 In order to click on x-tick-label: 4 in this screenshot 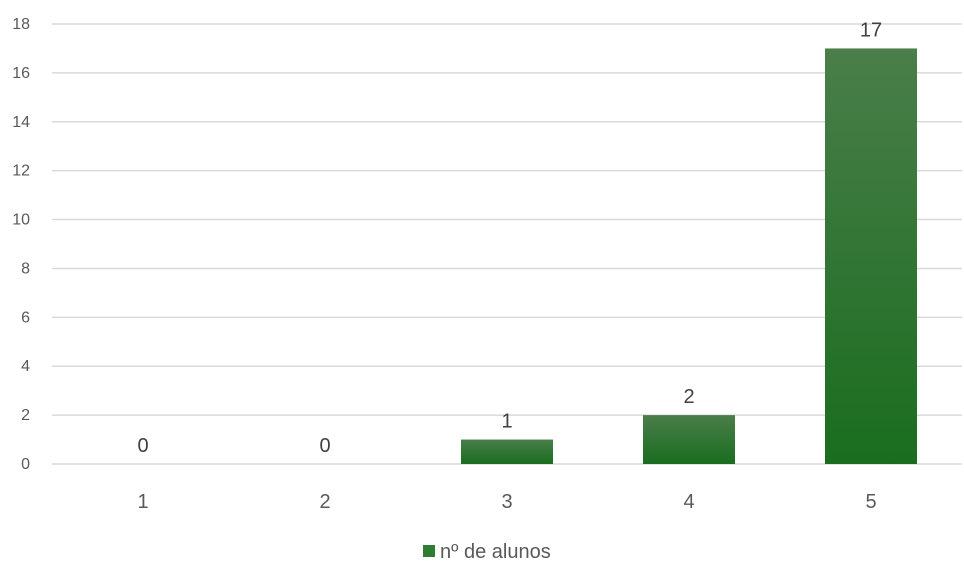, I will do `click(688, 502)`.